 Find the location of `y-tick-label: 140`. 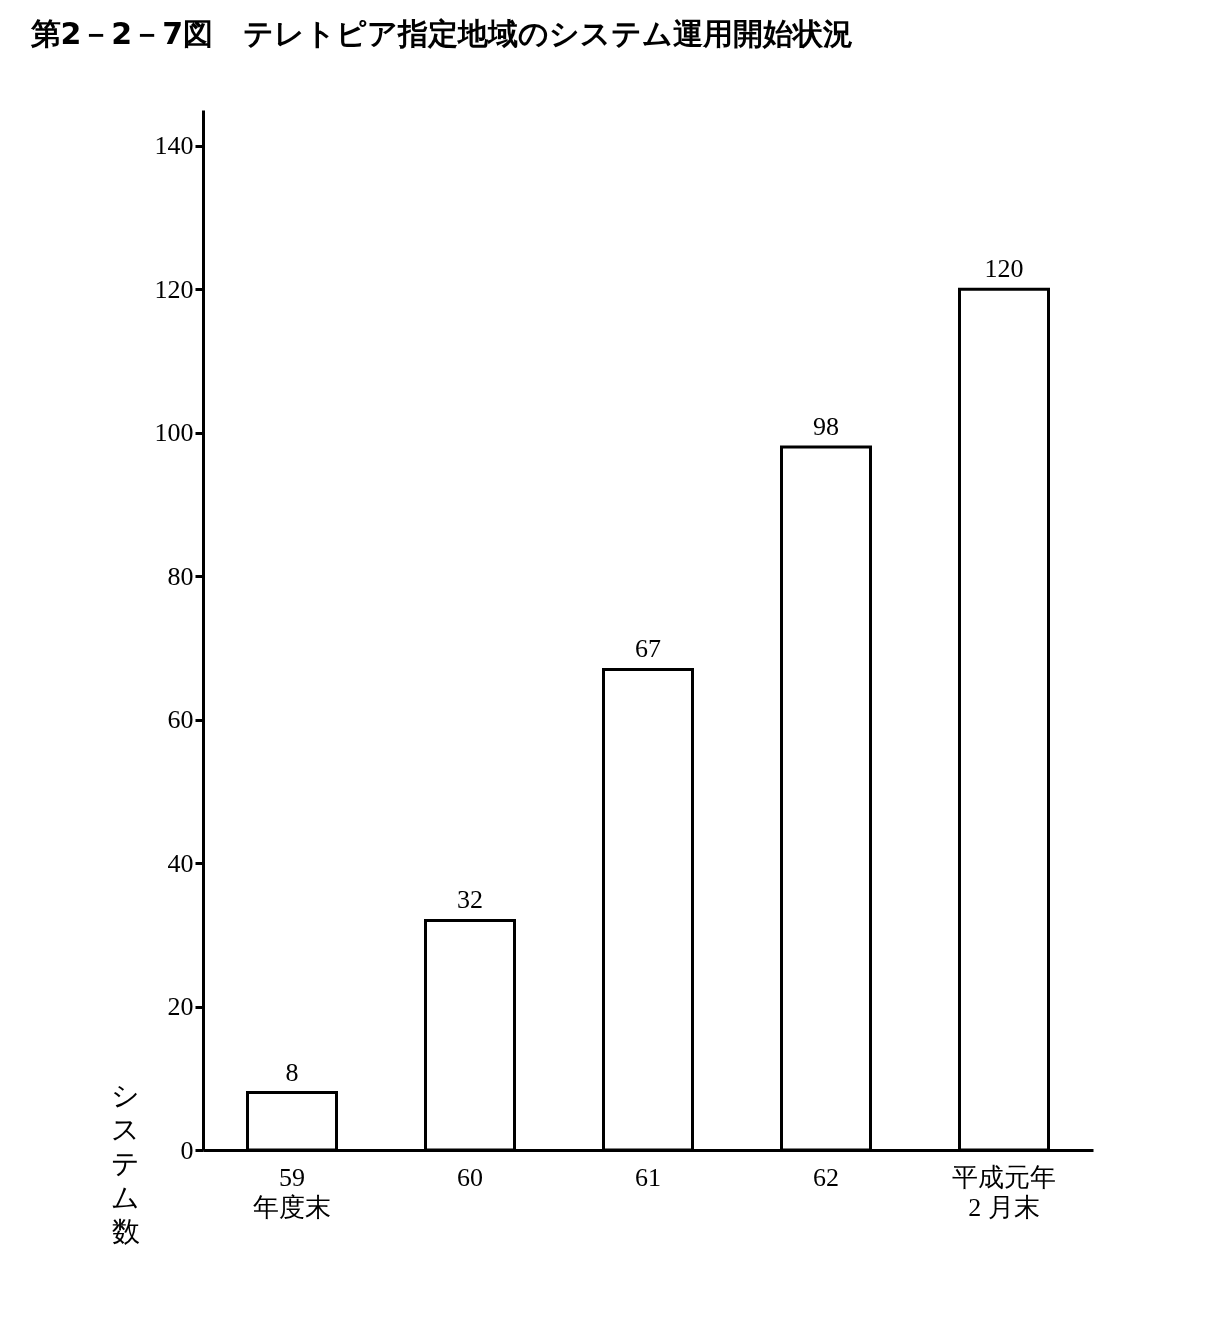

y-tick-label: 140 is located at coordinates (174, 146).